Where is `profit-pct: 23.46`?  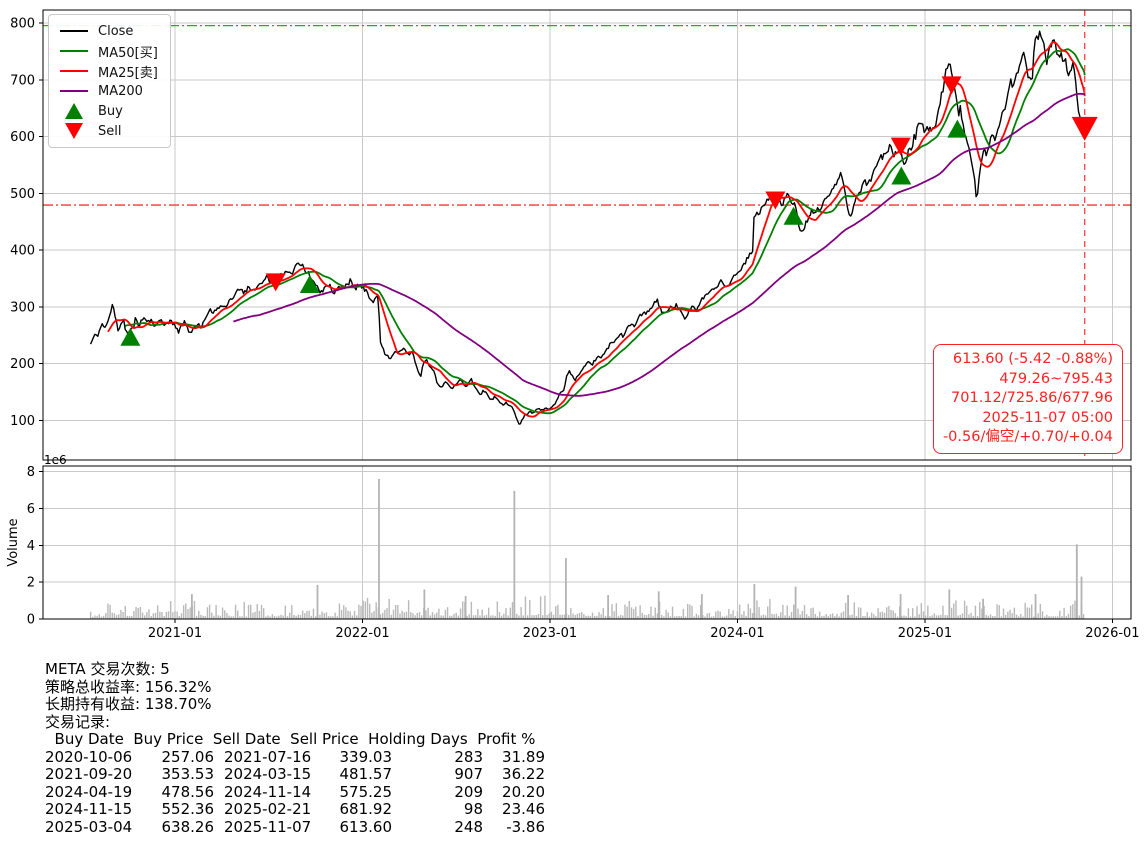
profit-pct: 23.46 is located at coordinates (523, 809).